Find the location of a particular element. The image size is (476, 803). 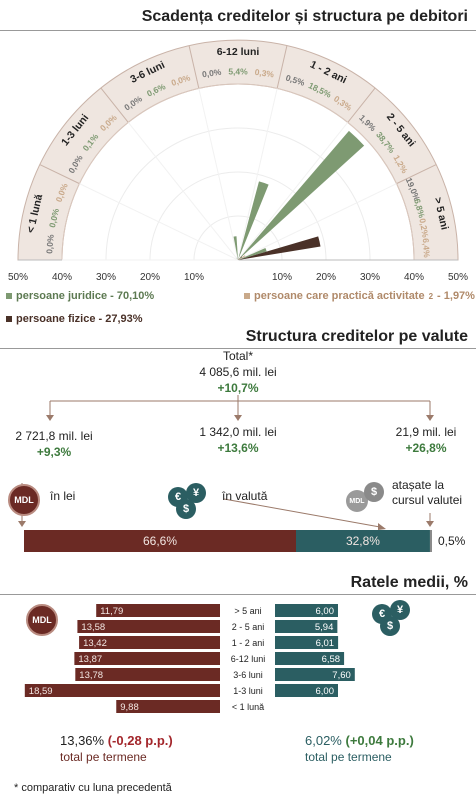

fan-category-label: 6-12 luni is located at coordinates (238, 52).